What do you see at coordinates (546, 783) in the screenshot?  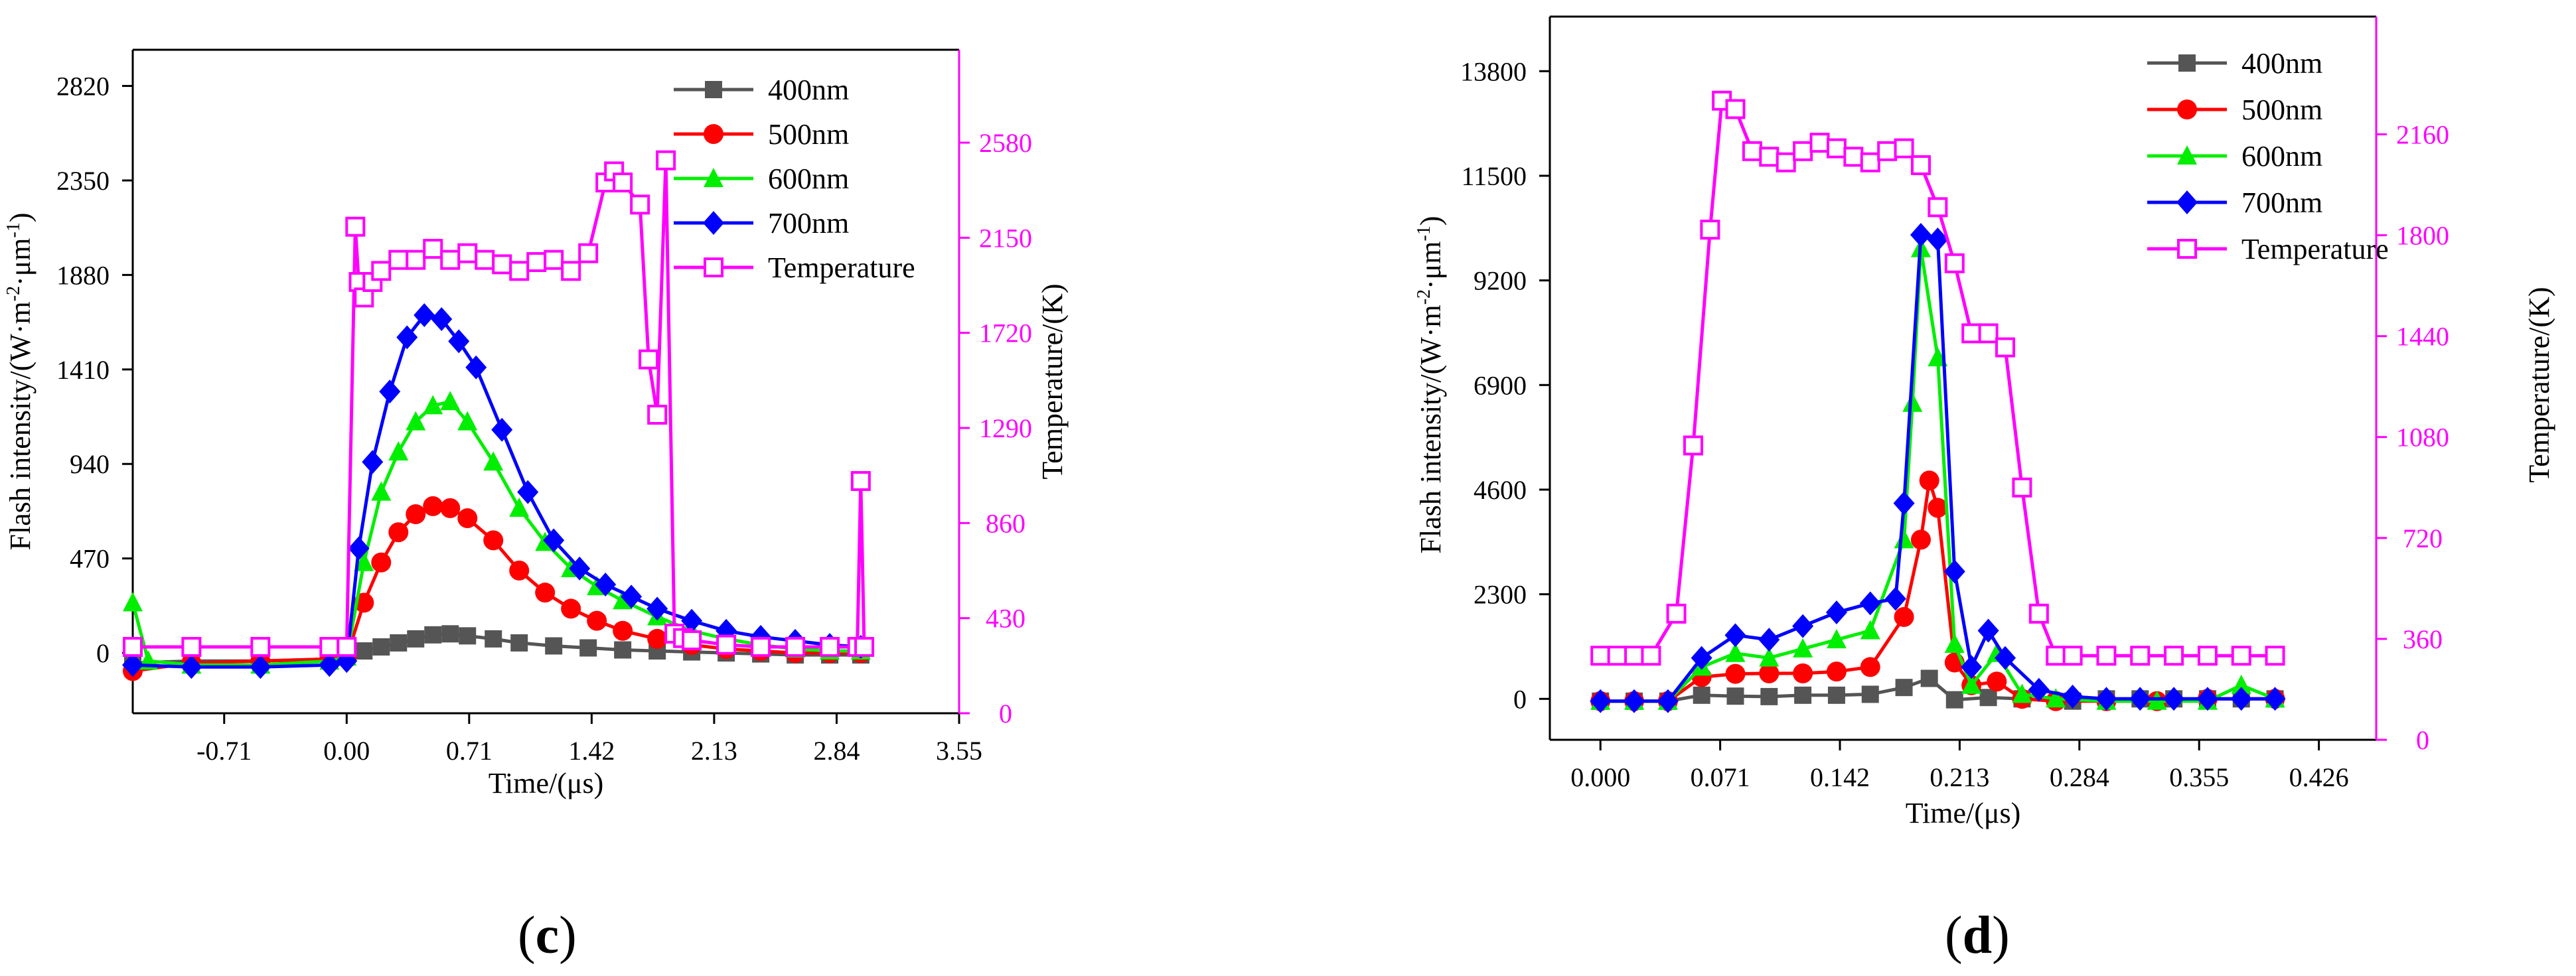 I see `x-axis-label: Time/(μs)` at bounding box center [546, 783].